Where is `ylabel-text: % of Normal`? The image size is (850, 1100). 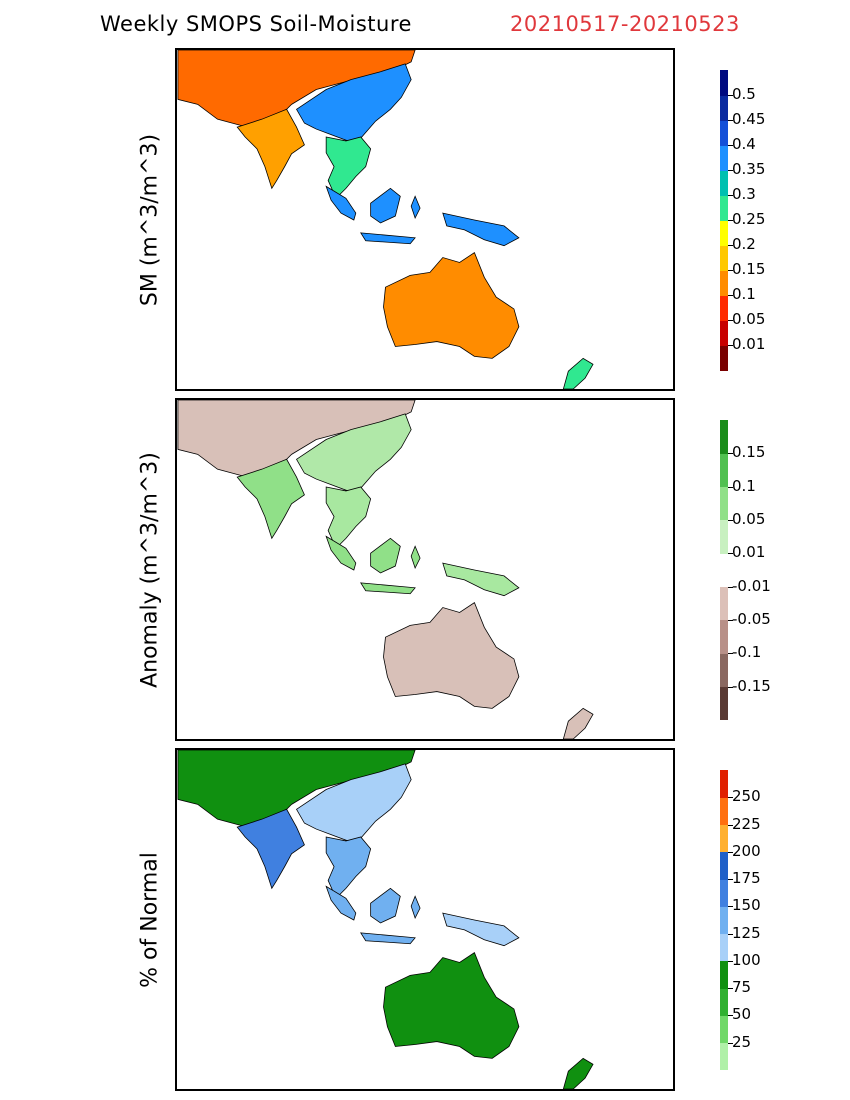
ylabel-text: % of Normal is located at coordinates (150, 919).